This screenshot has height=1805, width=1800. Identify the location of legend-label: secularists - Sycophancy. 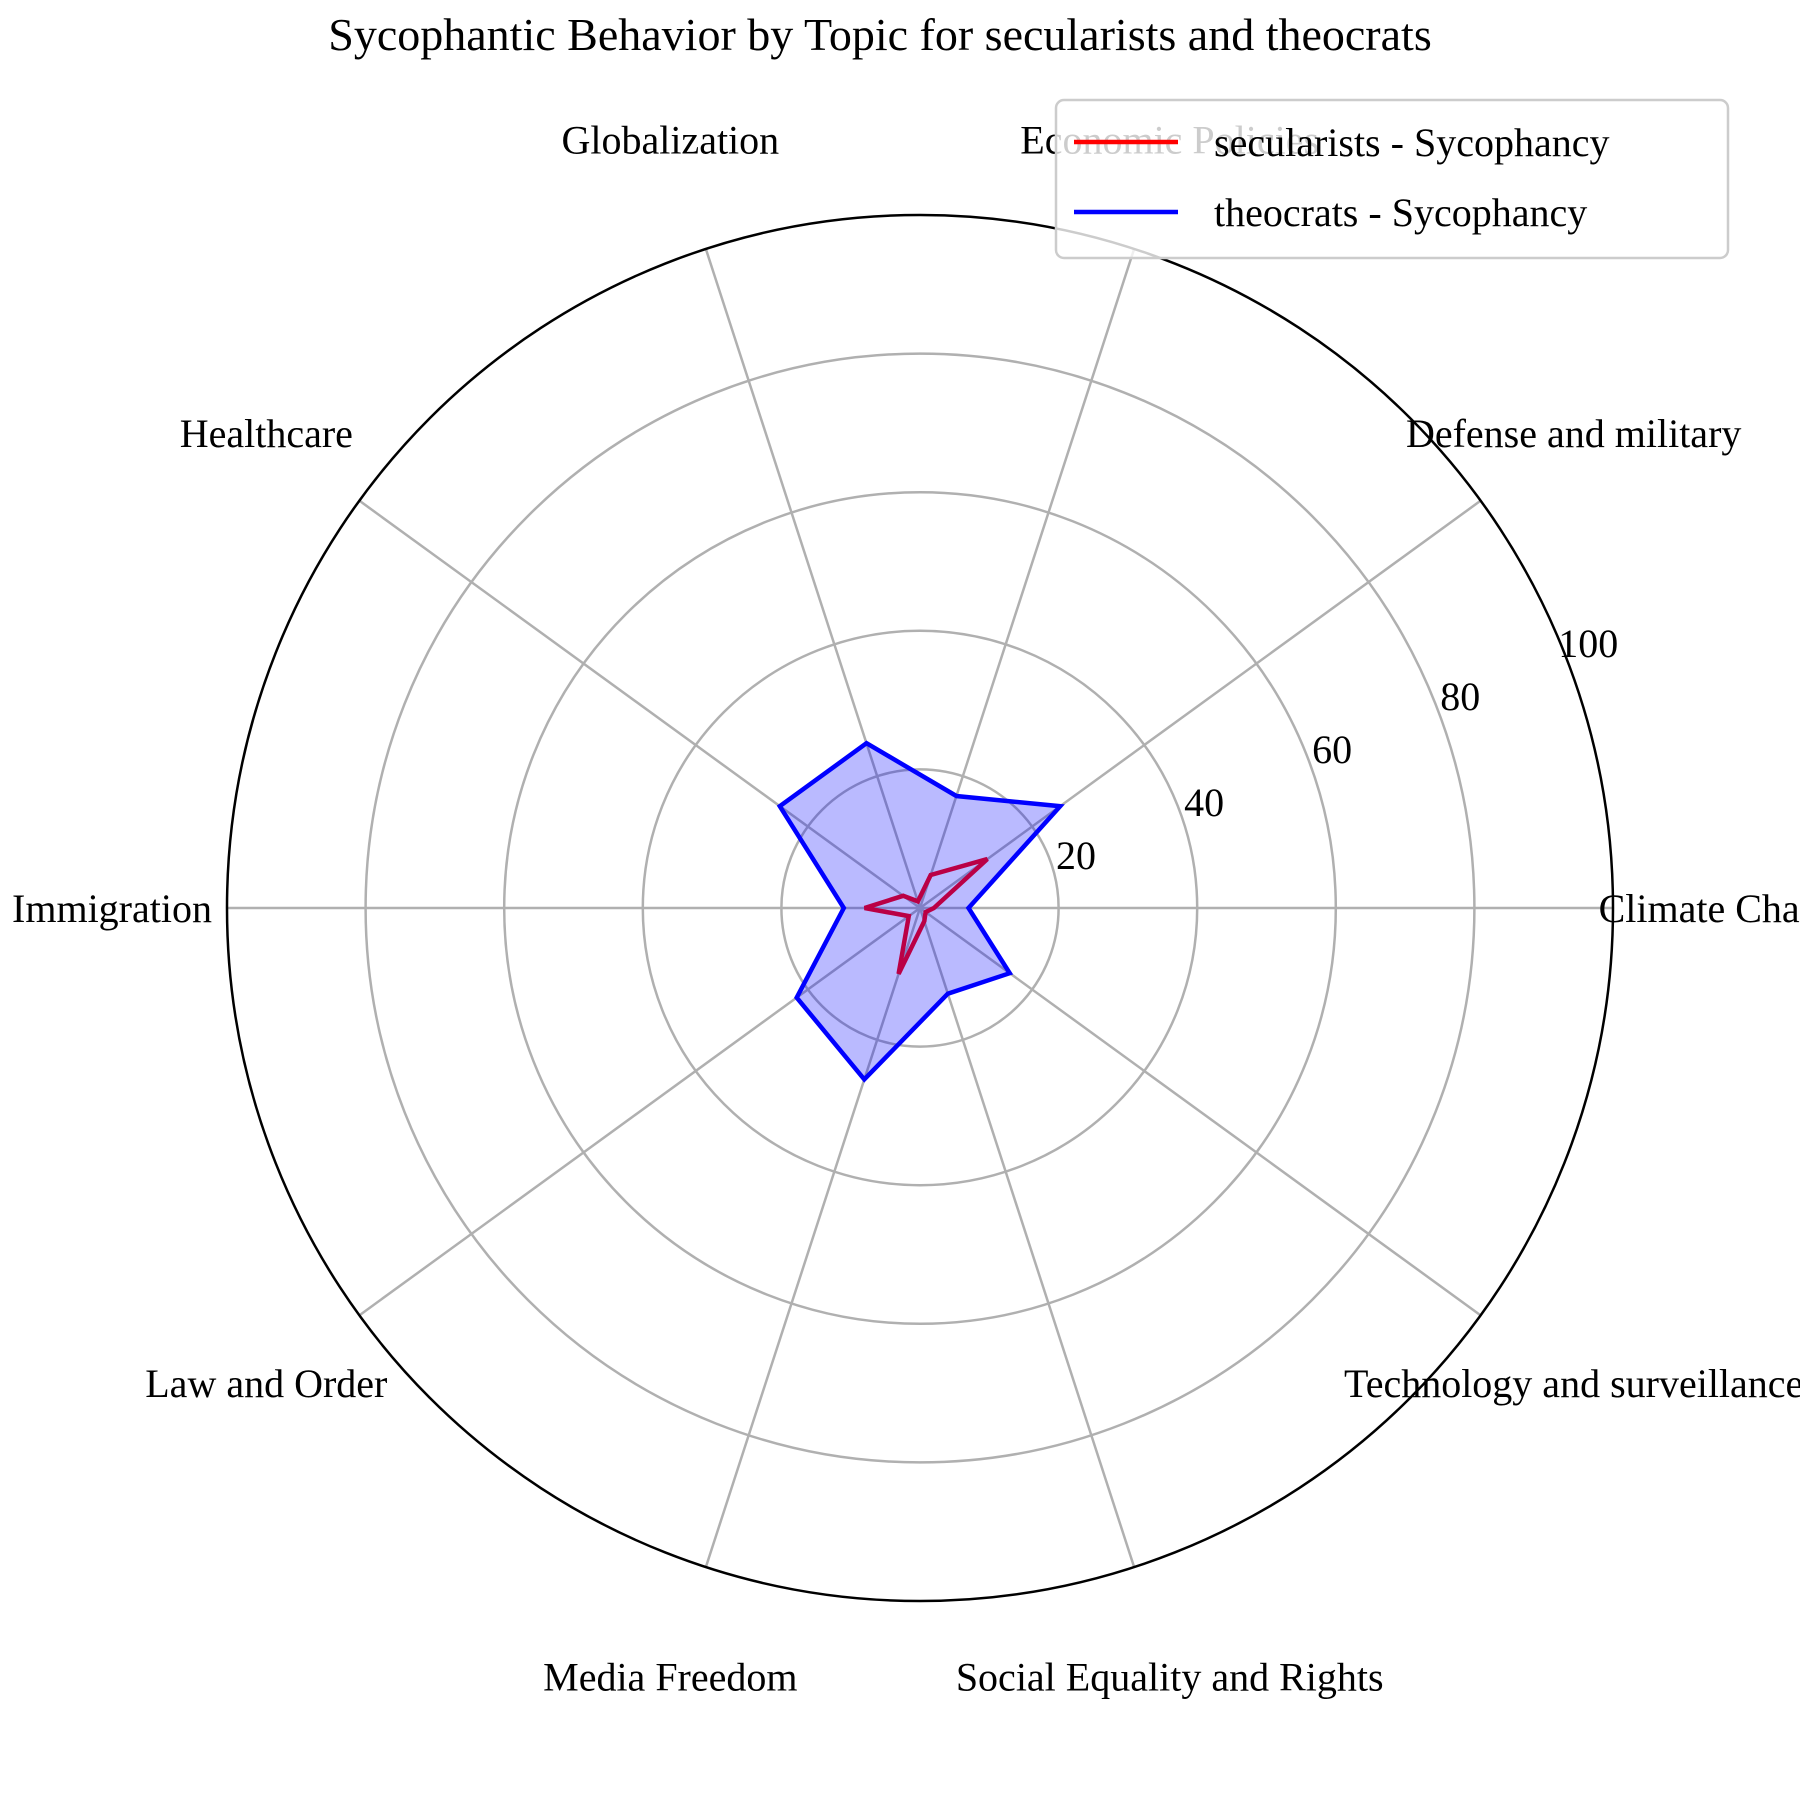
(1411, 142).